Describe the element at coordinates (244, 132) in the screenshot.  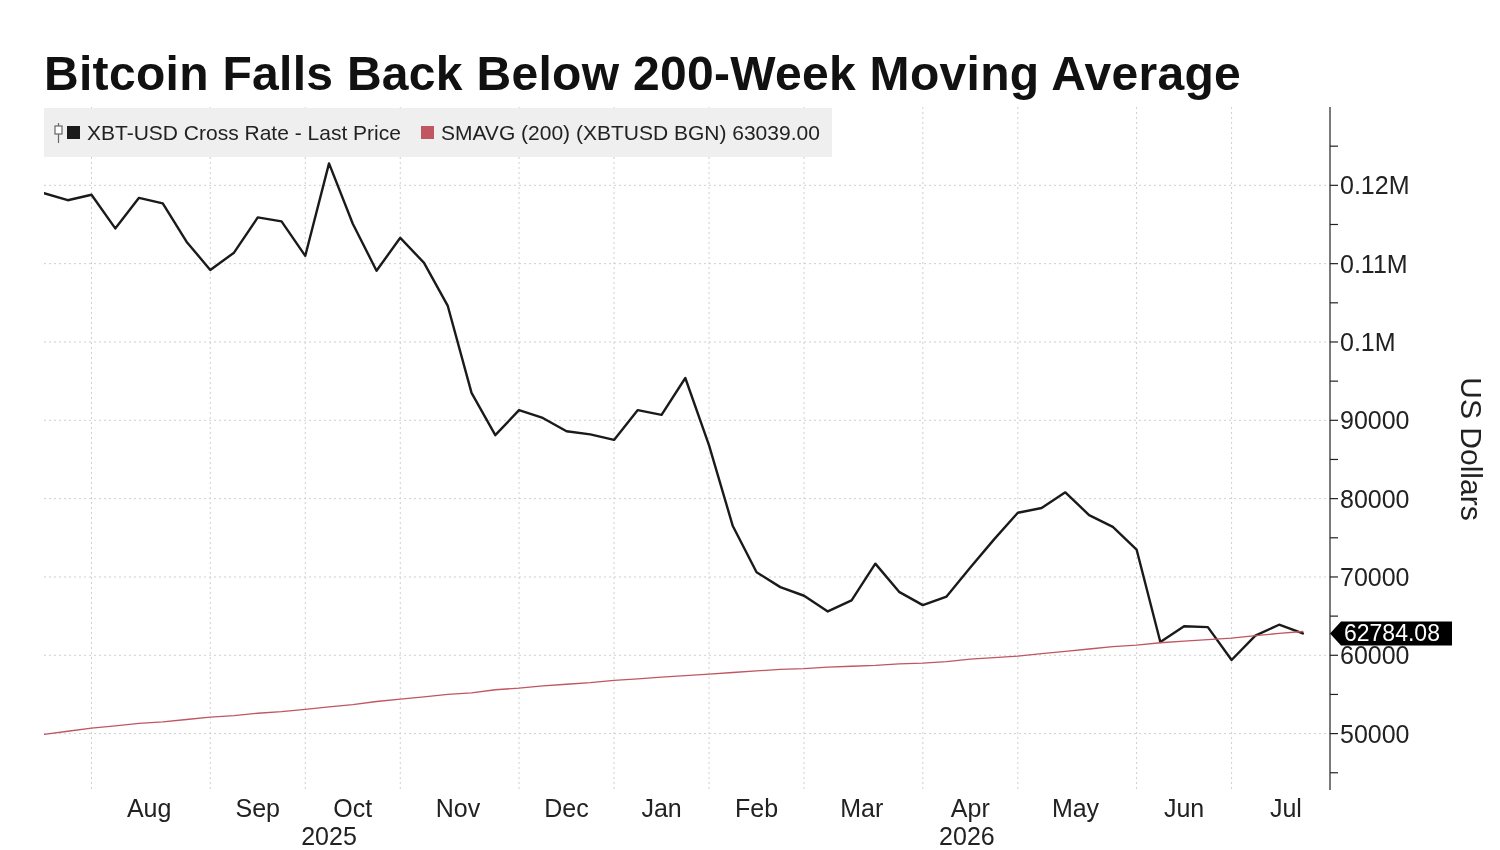
I see `legend-label: XBT-USD Cross Rate - Last Price` at that location.